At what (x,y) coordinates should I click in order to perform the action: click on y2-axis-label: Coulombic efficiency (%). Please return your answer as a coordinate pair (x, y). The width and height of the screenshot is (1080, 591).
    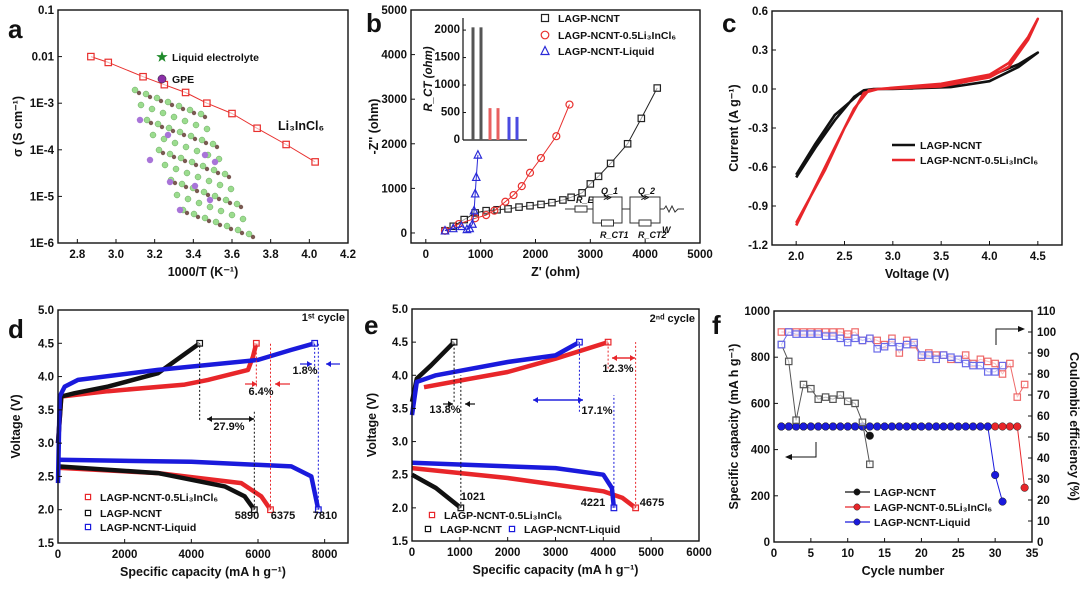
    Looking at the image, I should click on (1073, 426).